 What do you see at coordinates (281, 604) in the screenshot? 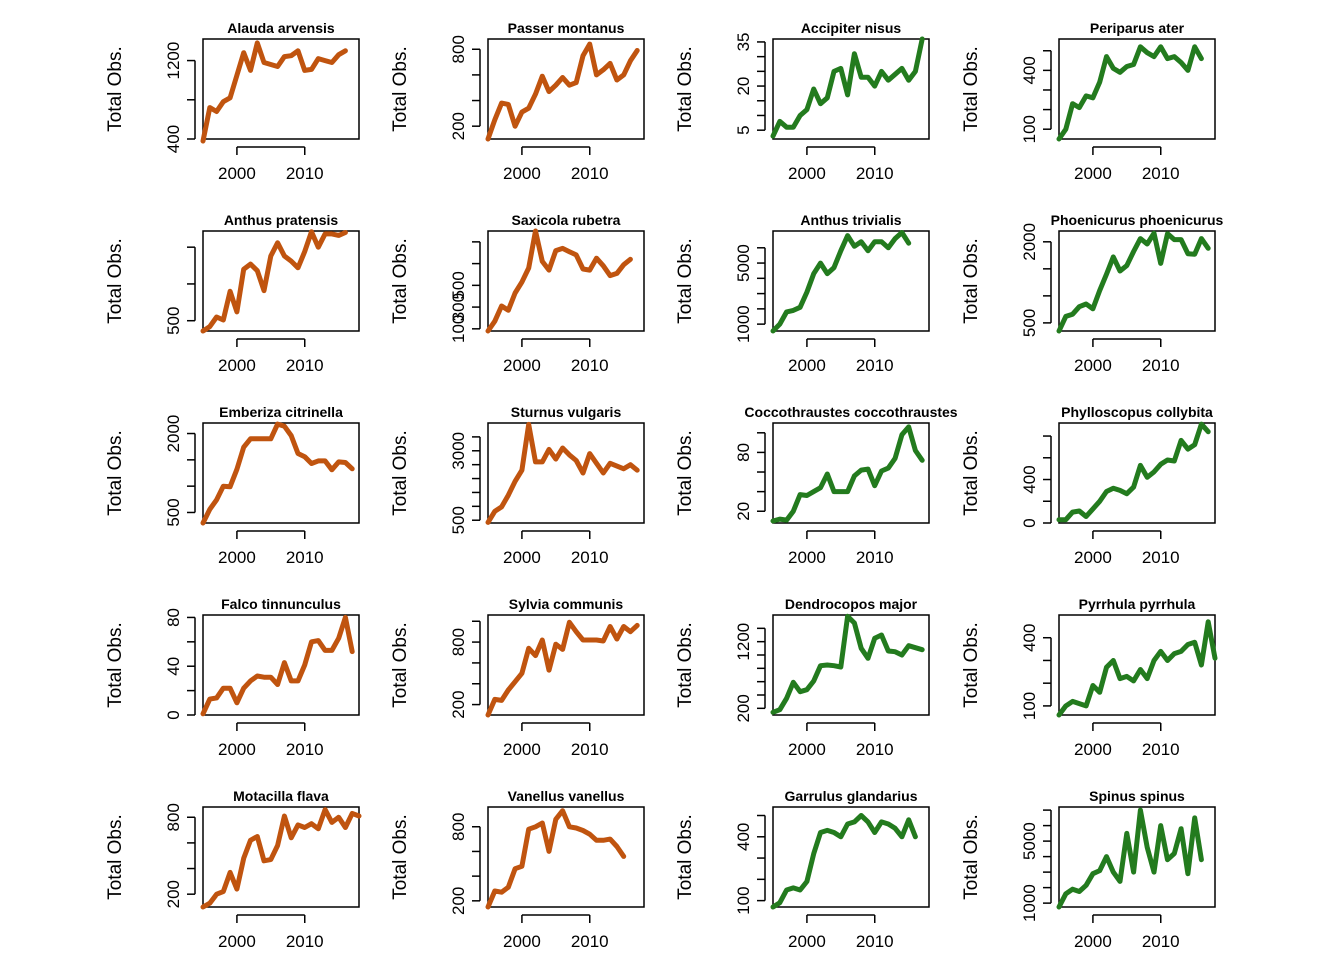
I see `panel-title: Falco tinnunculus` at bounding box center [281, 604].